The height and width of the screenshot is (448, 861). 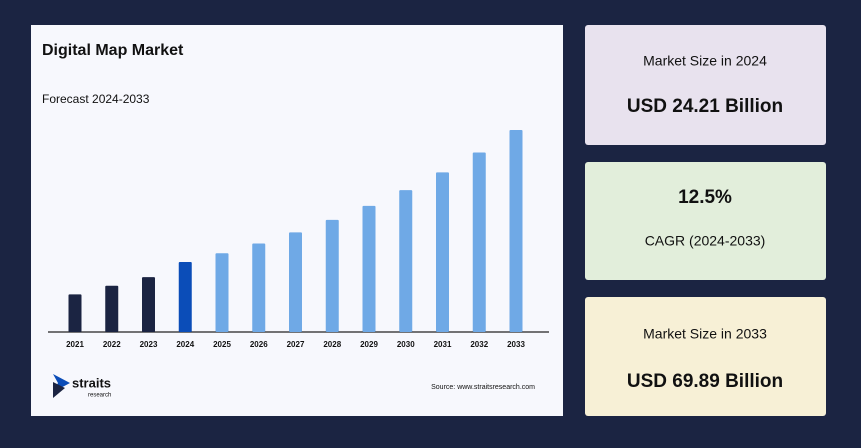 I want to click on stat-label: Market Size in 2024, so click(x=705, y=61).